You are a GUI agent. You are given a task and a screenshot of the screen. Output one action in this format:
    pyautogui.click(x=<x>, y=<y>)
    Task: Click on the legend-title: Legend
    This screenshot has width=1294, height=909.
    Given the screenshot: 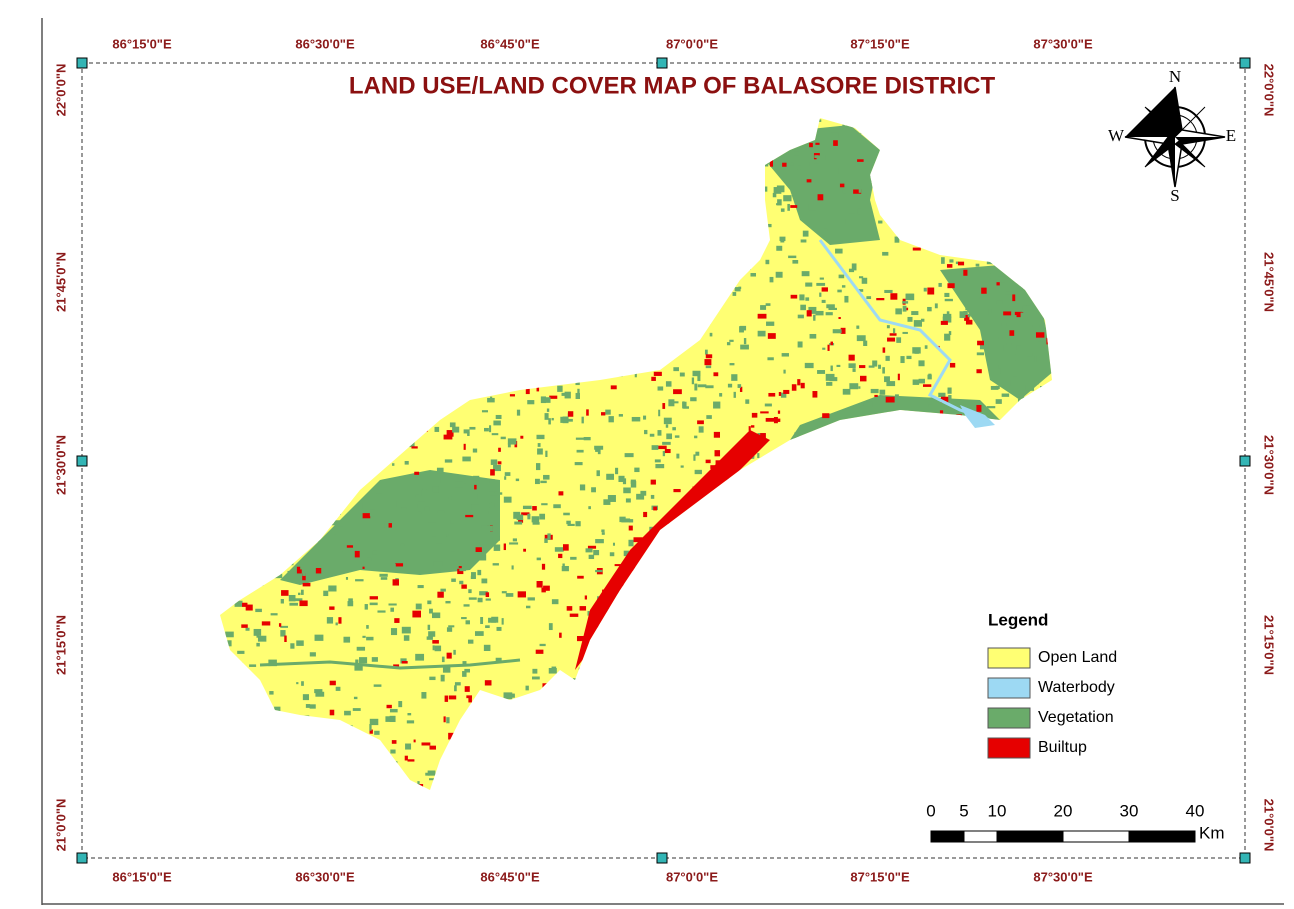 What is the action you would take?
    pyautogui.click(x=1018, y=619)
    